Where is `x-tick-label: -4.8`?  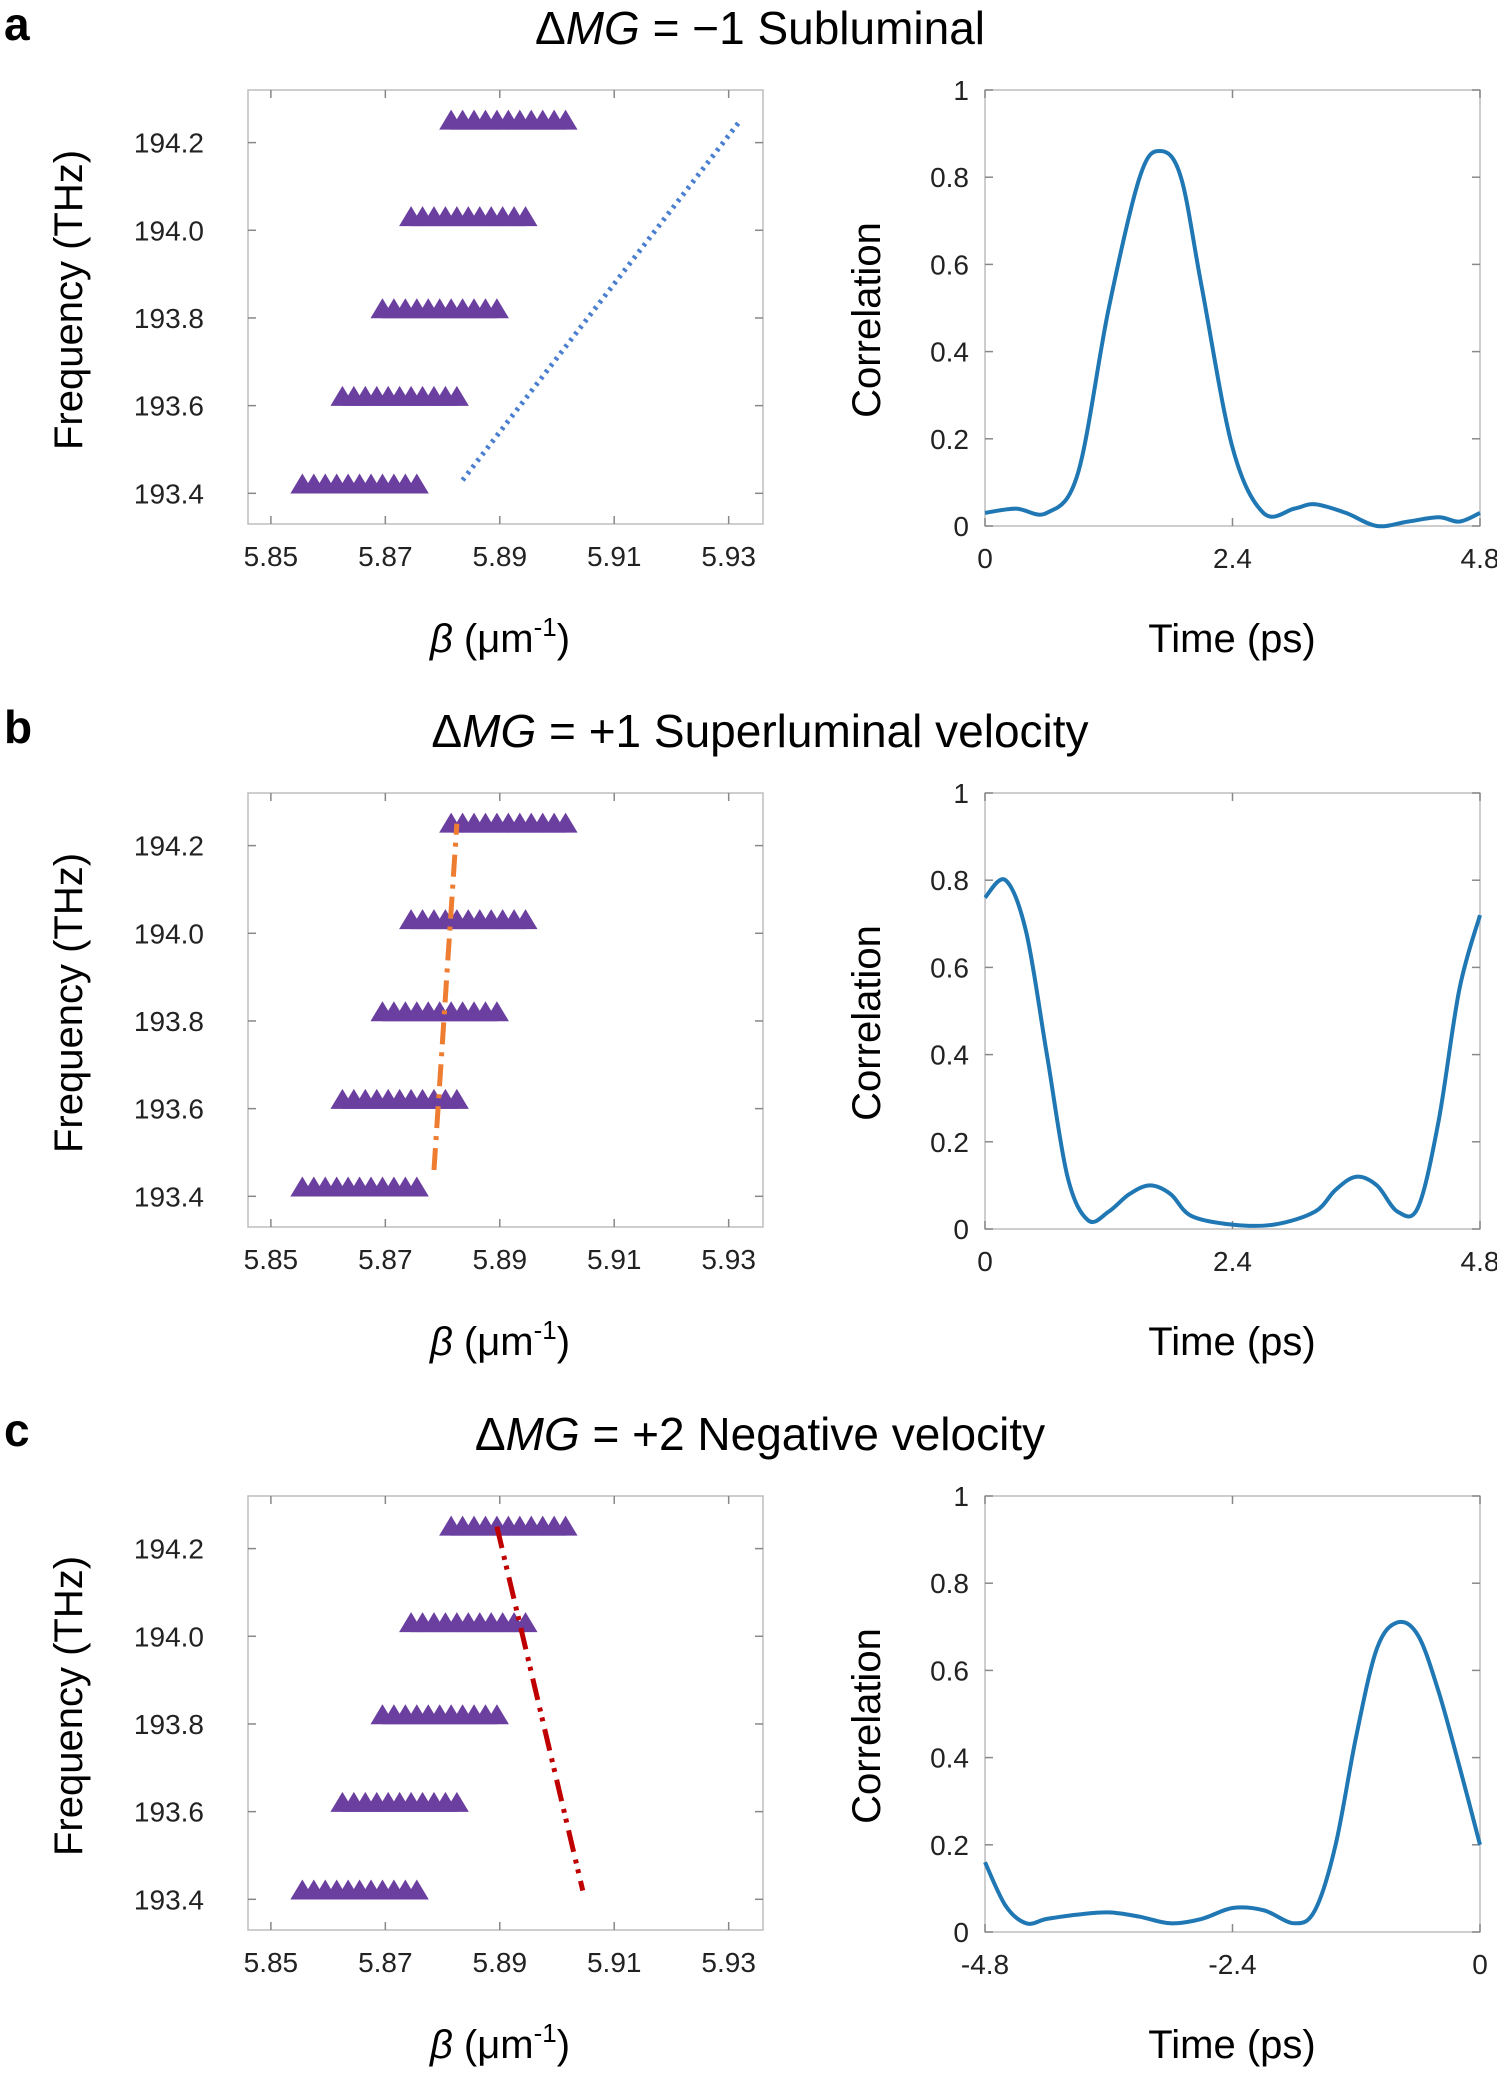 x-tick-label: -4.8 is located at coordinates (985, 1964).